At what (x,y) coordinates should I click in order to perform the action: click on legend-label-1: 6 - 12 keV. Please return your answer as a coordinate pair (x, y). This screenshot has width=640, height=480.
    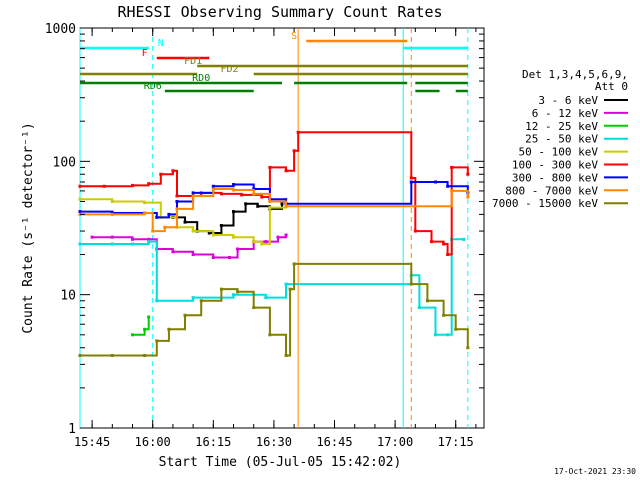
    Looking at the image, I should click on (565, 113).